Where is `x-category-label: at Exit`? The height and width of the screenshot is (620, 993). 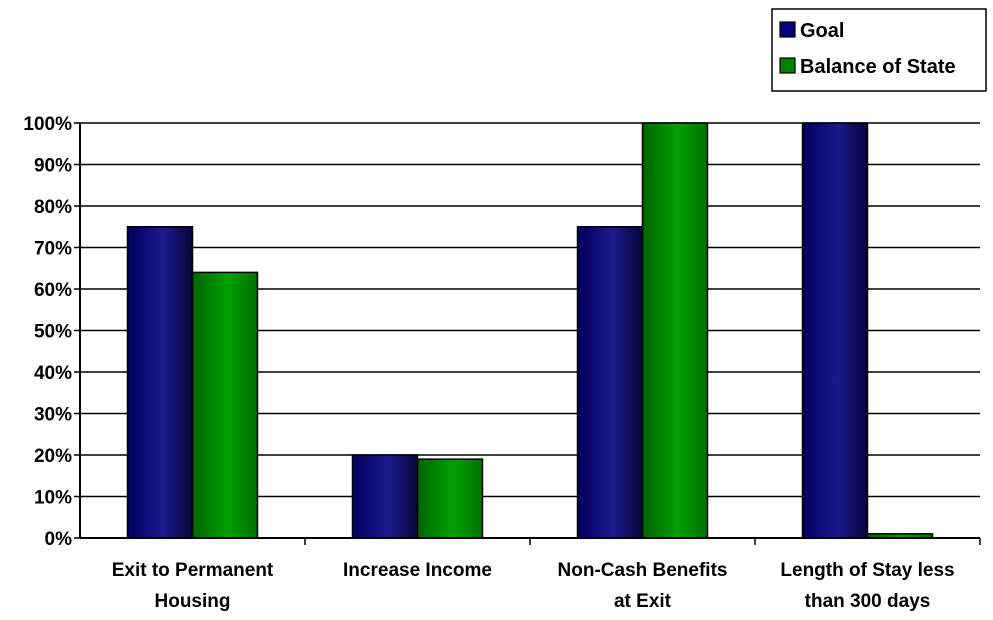
x-category-label: at Exit is located at coordinates (643, 601).